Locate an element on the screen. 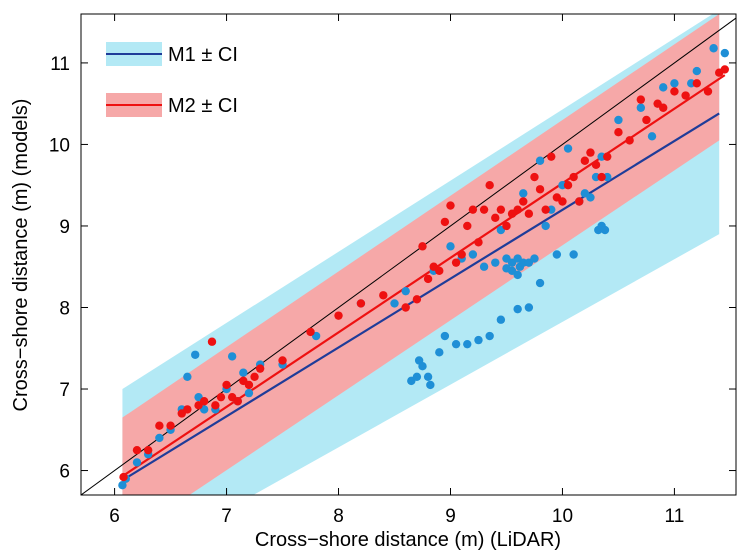 This screenshot has width=747, height=555. y-tick-label: 6 is located at coordinates (64, 472).